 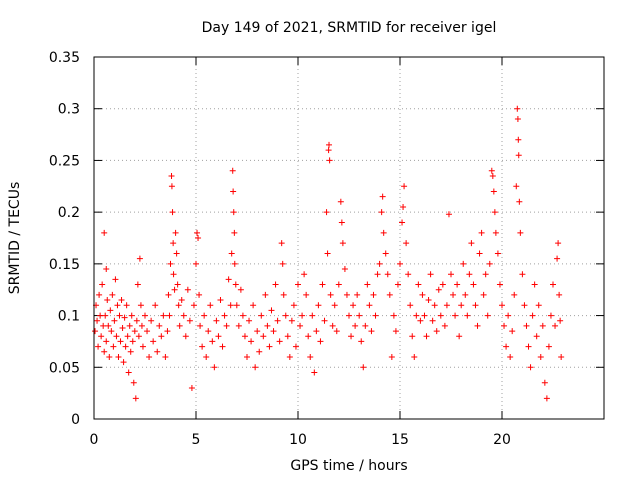 I want to click on y-tick-label: 0.15, so click(x=64, y=265).